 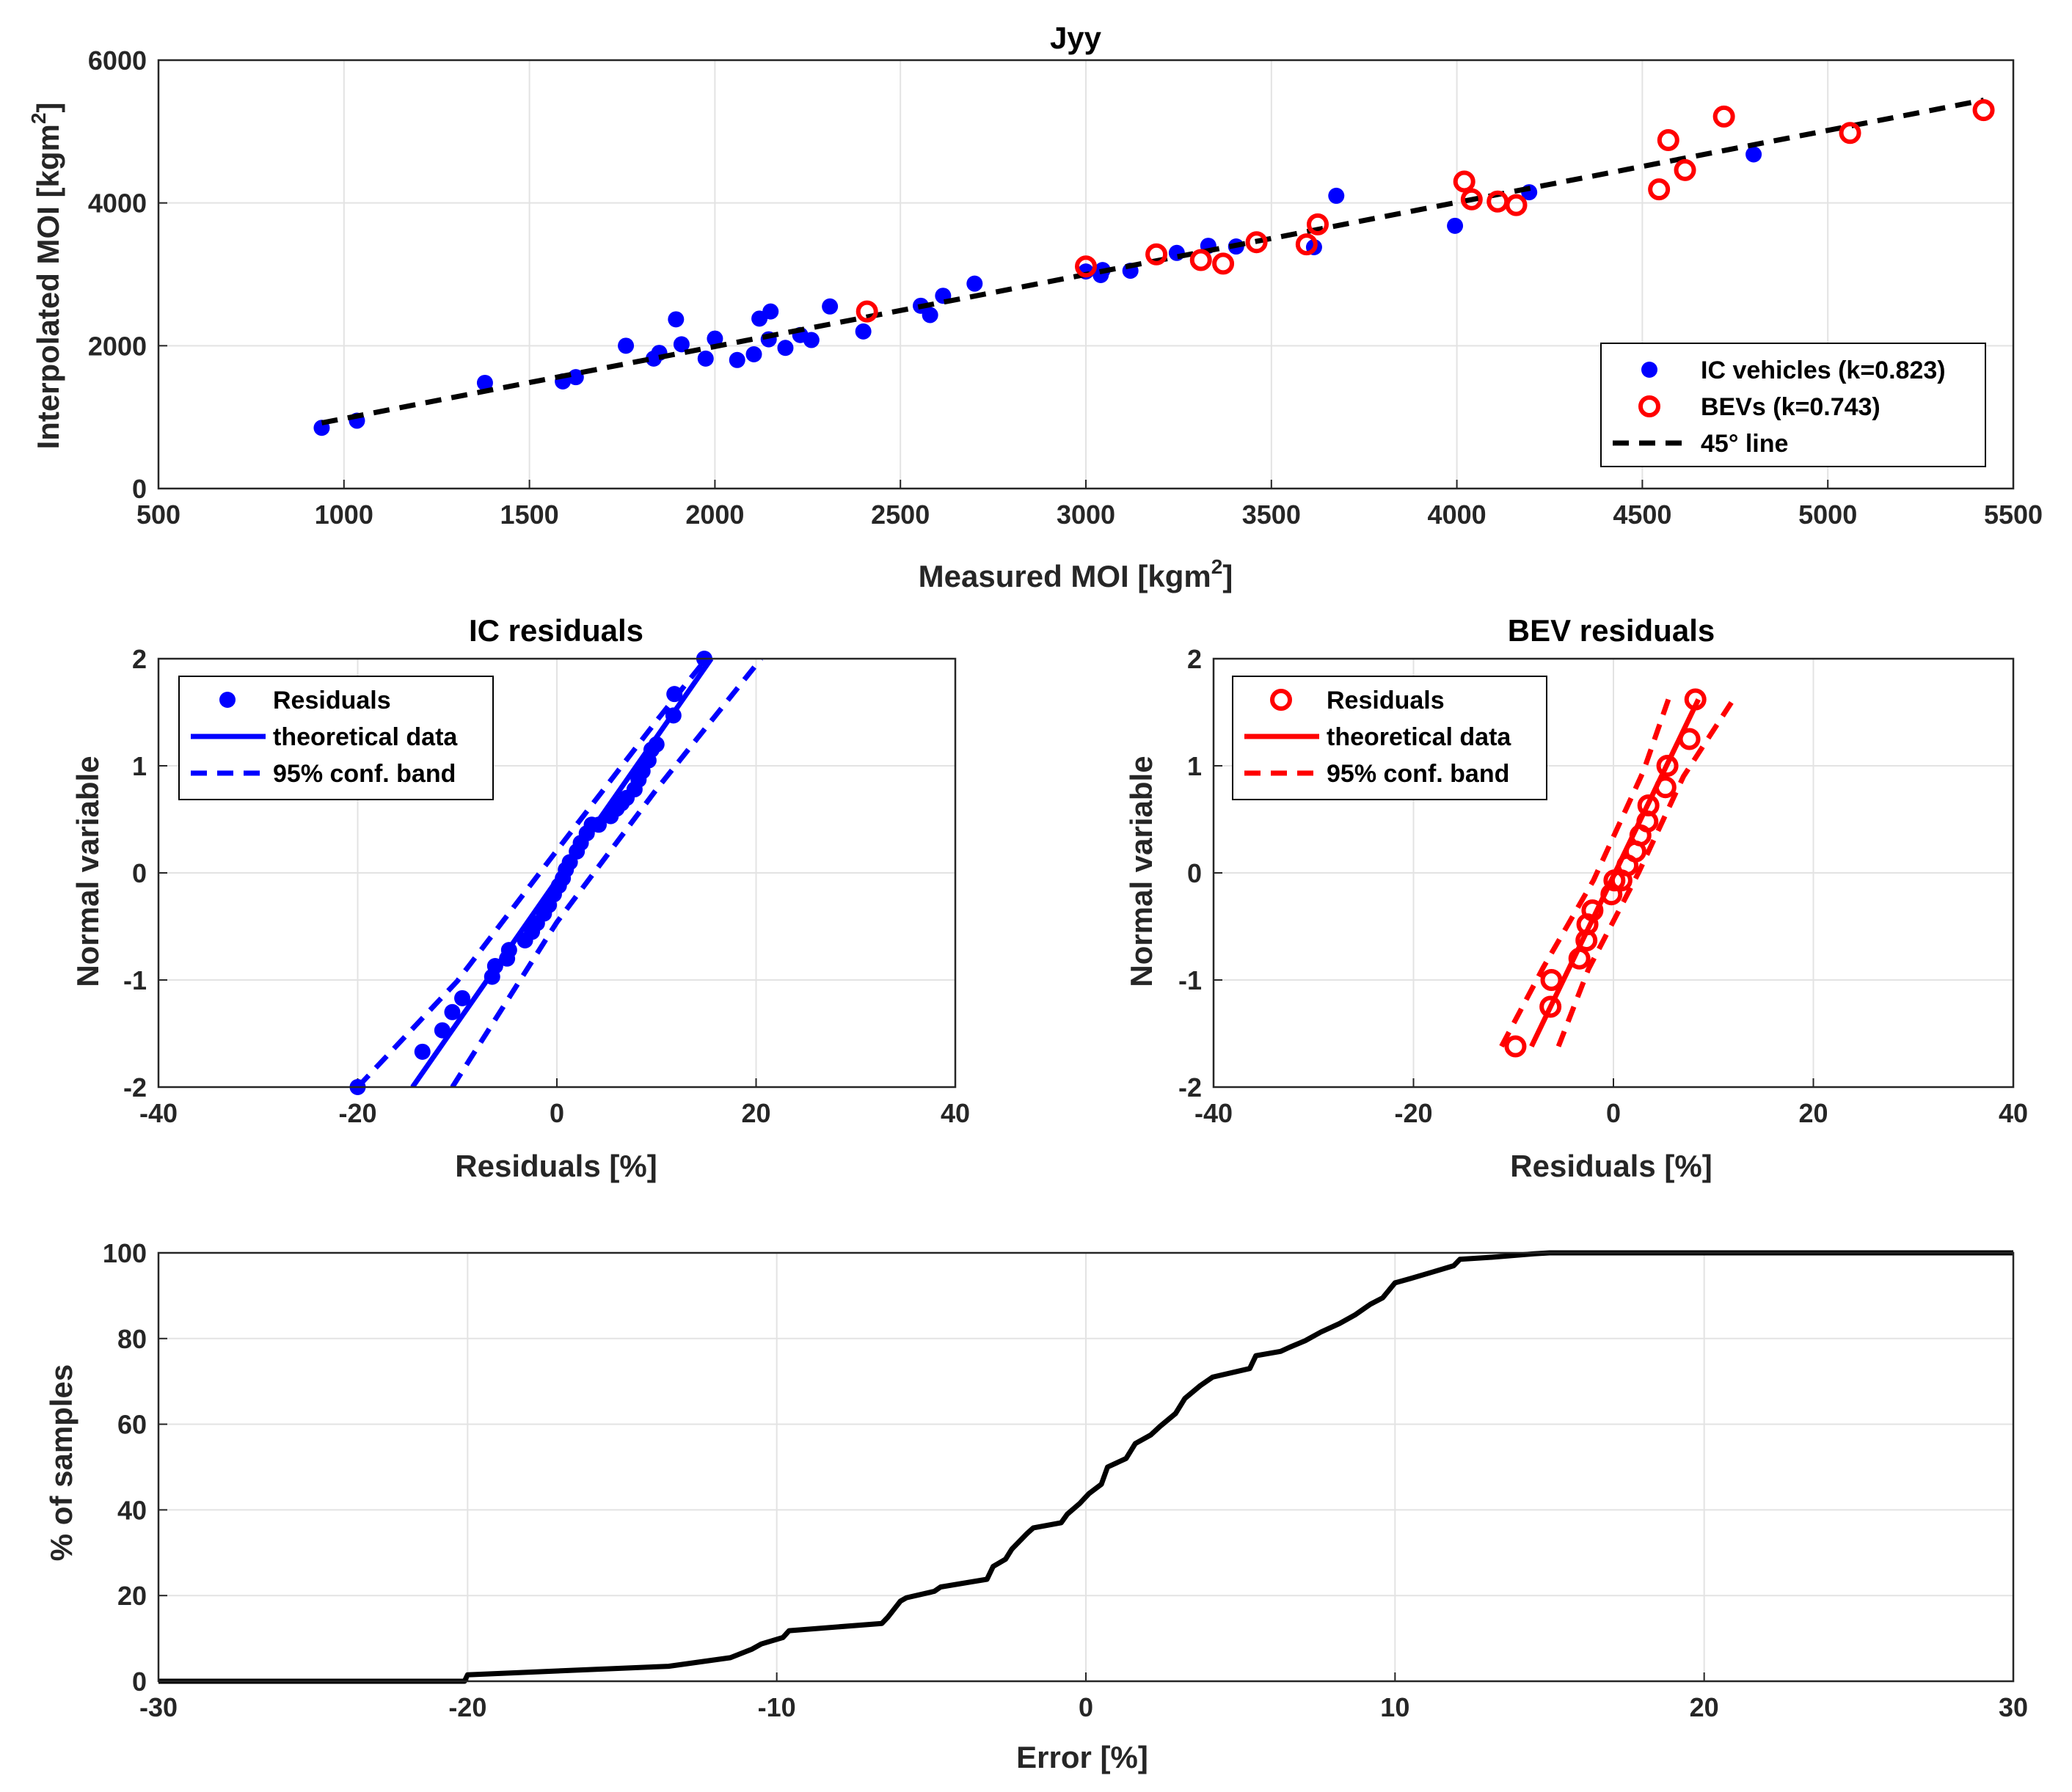 What do you see at coordinates (1082, 1757) in the screenshot?
I see `cdf-x-axis-label: Error [%]` at bounding box center [1082, 1757].